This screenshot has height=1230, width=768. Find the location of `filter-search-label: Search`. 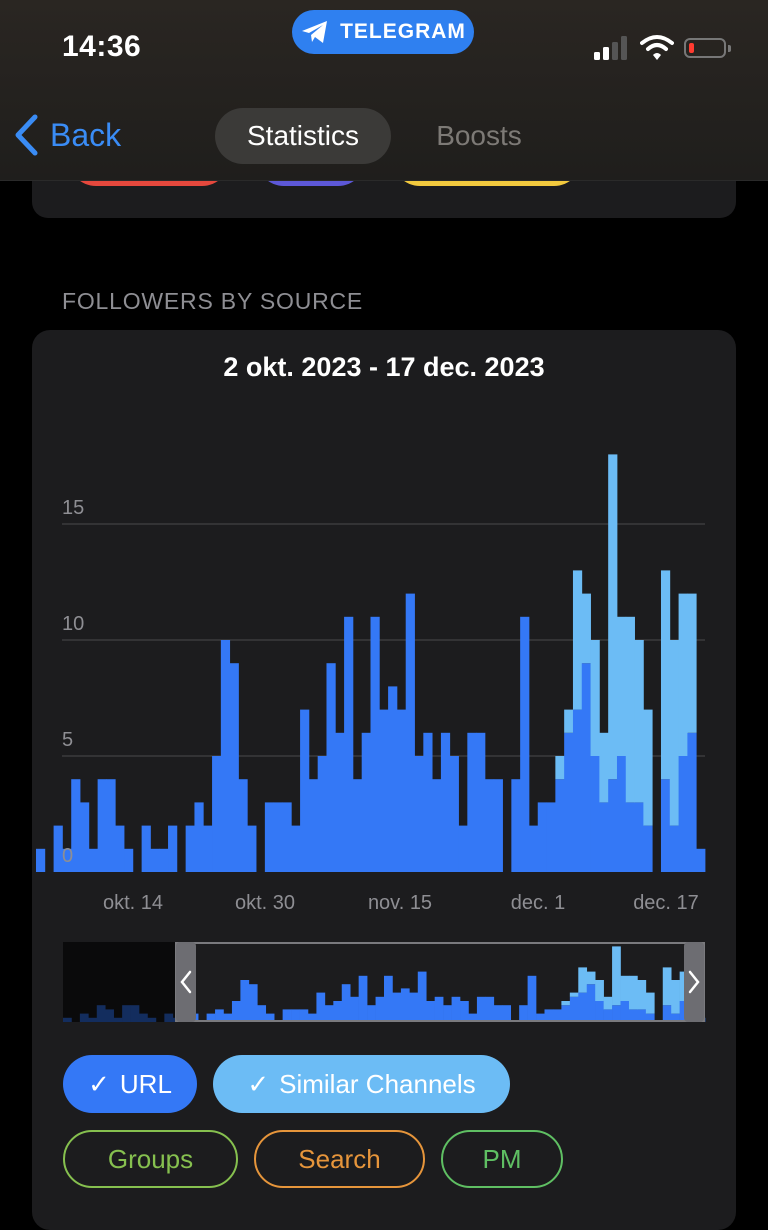

filter-search-label: Search is located at coordinates (339, 1158).